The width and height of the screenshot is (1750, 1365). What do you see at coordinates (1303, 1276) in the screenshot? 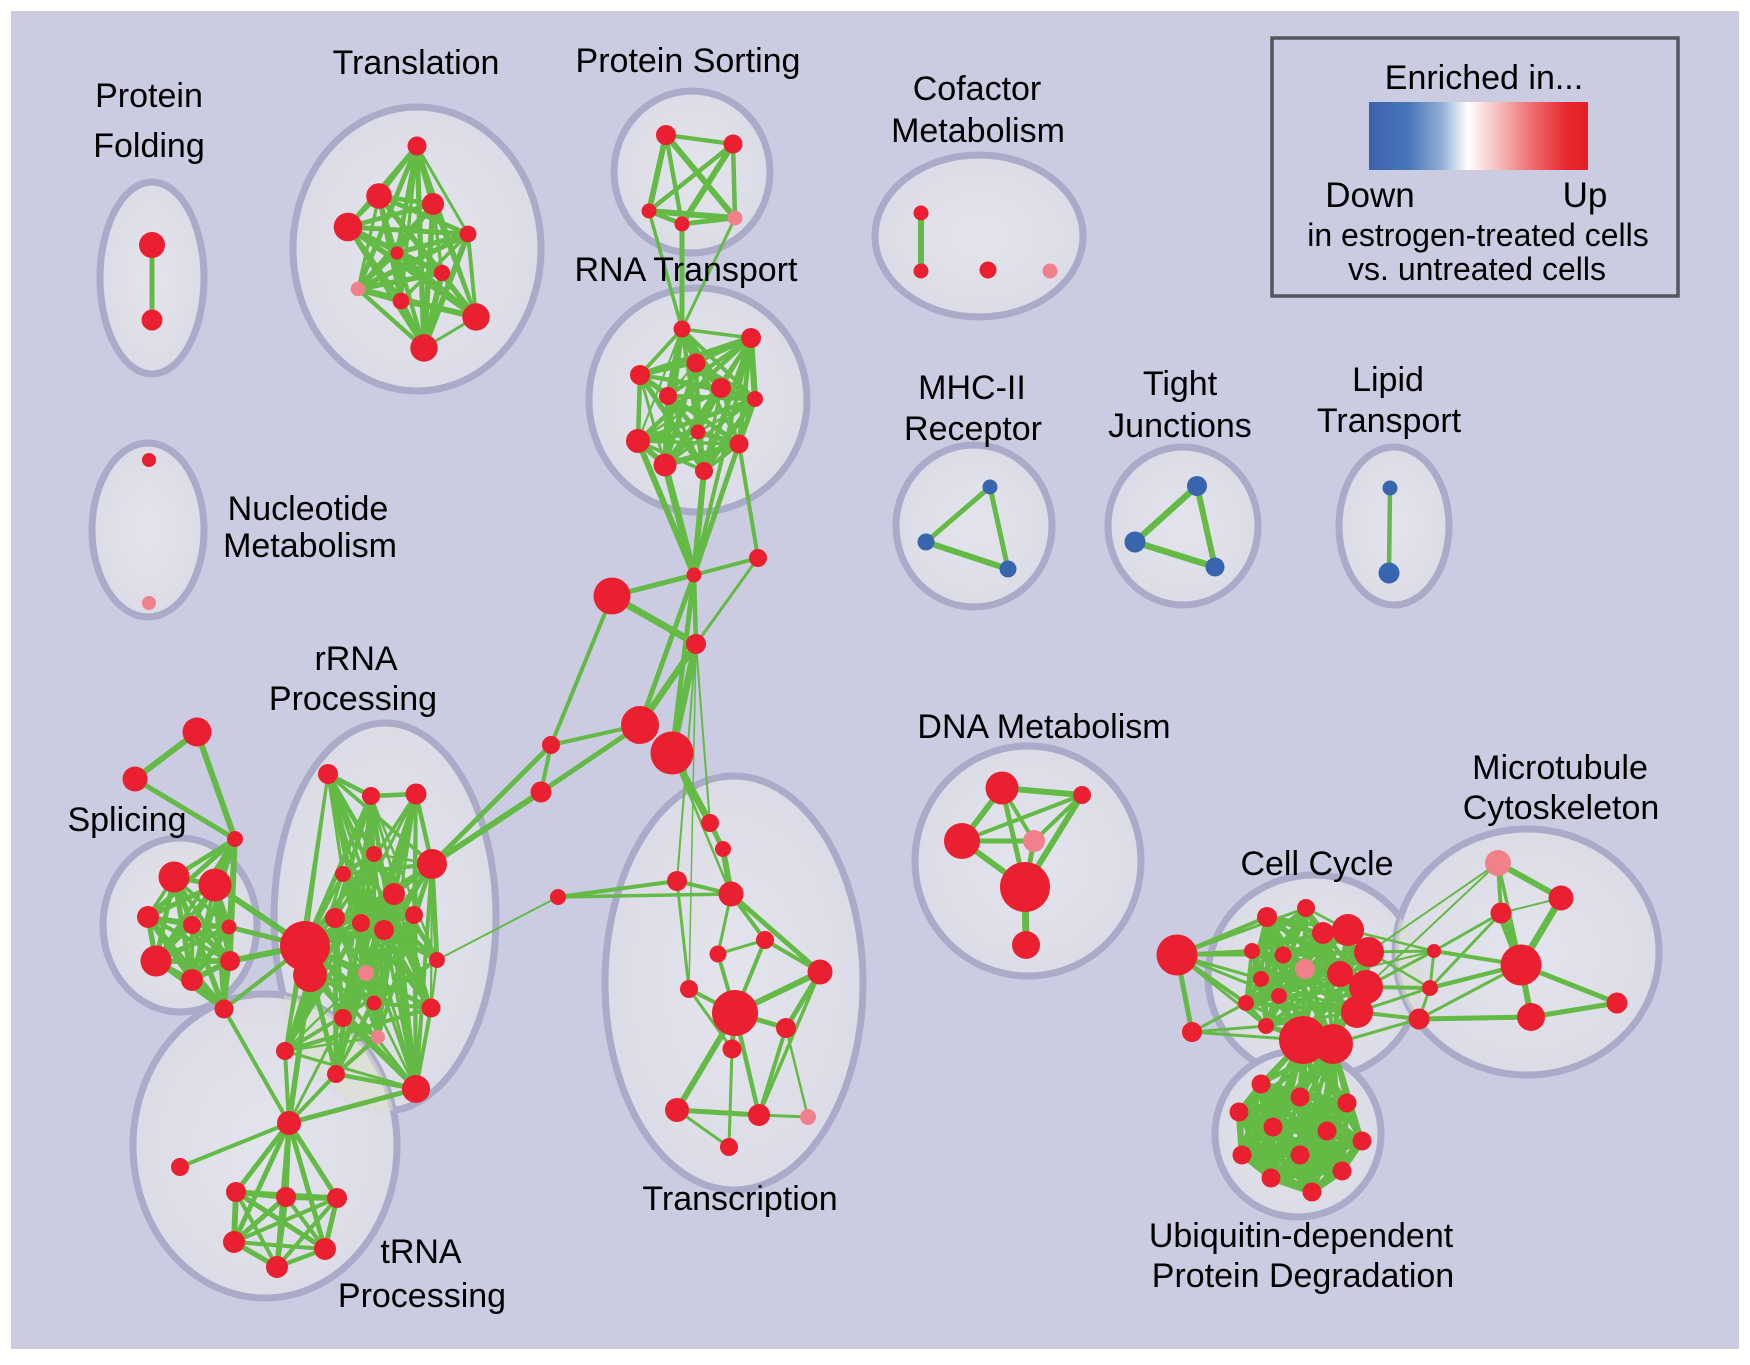
I see `svg-text: Protein Degradation` at bounding box center [1303, 1276].